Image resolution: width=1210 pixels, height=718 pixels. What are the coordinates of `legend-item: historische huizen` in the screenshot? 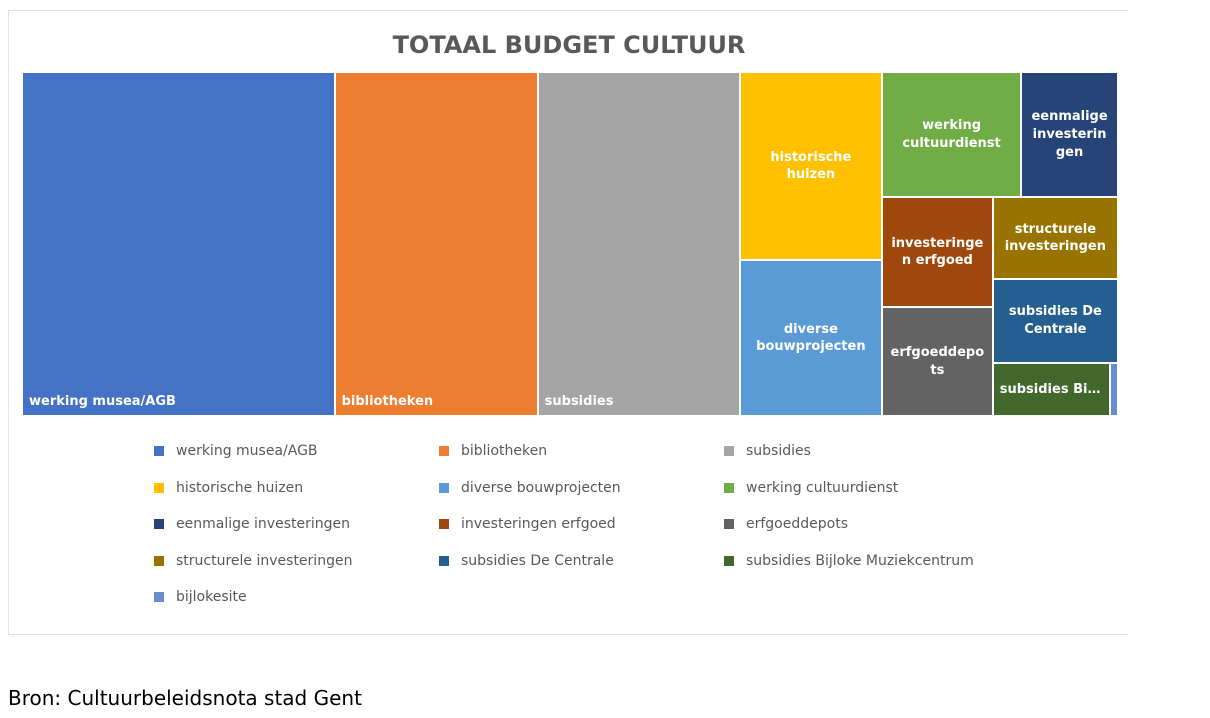 It's located at (228, 488).